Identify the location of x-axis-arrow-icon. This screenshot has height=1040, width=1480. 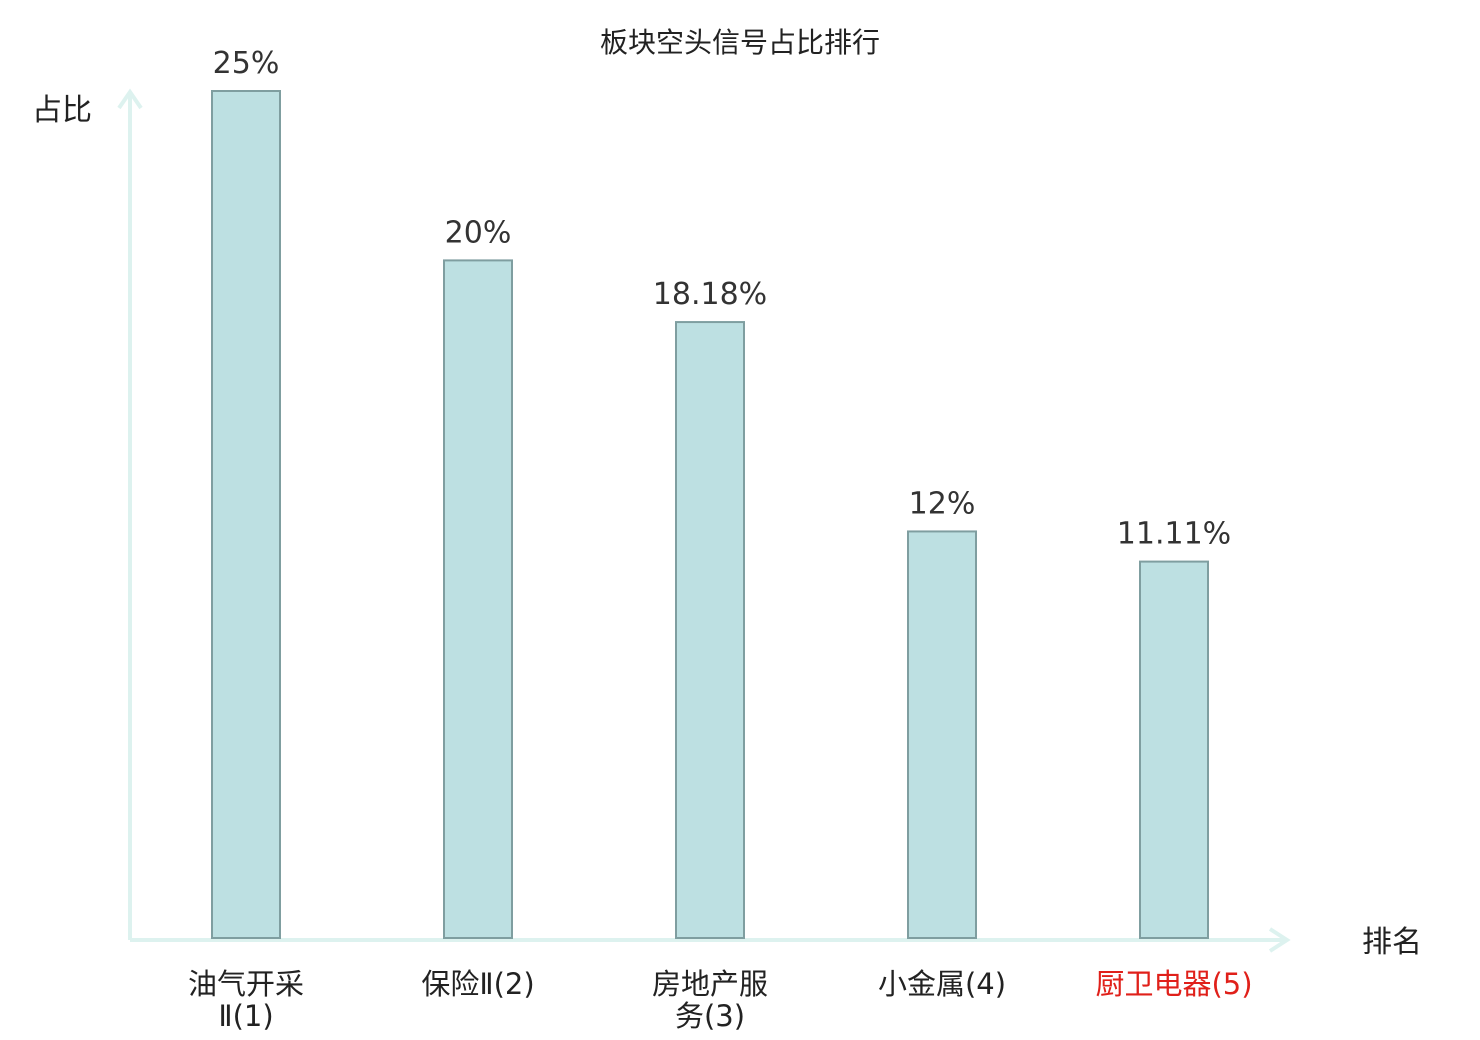
(1279, 940).